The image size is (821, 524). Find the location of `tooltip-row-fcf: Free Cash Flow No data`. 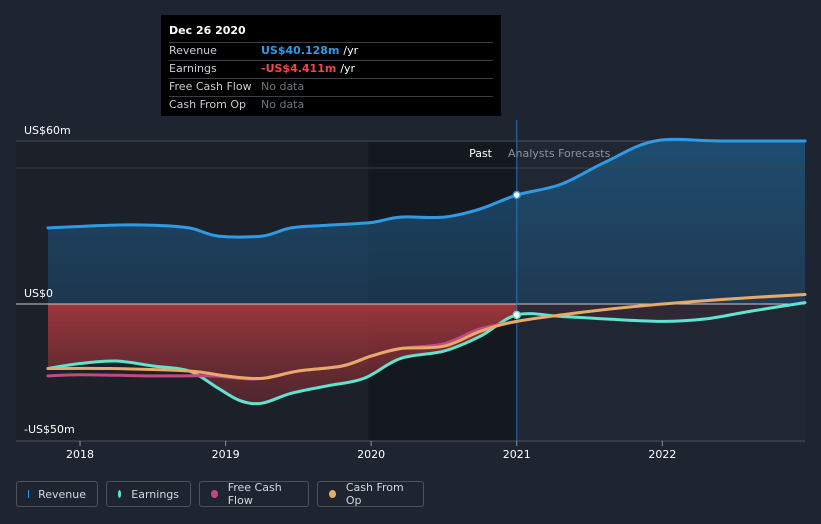

tooltip-row-fcf: Free Cash Flow No data is located at coordinates (331, 87).